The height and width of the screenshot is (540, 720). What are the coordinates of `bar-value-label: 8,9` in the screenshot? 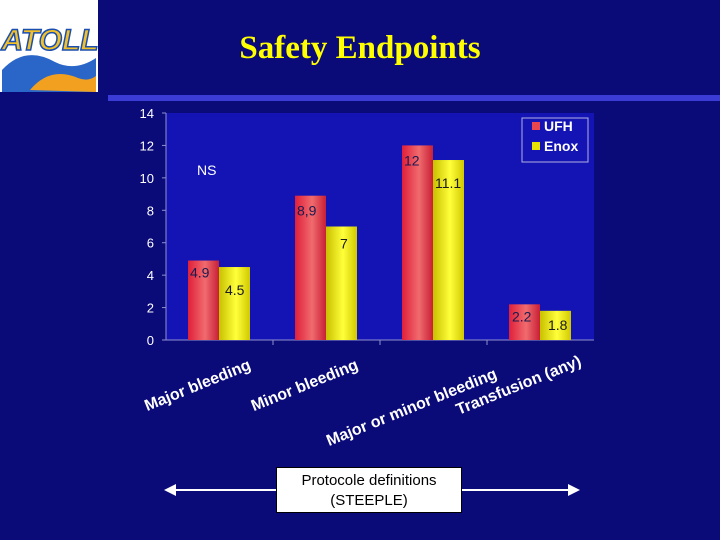 It's located at (307, 211).